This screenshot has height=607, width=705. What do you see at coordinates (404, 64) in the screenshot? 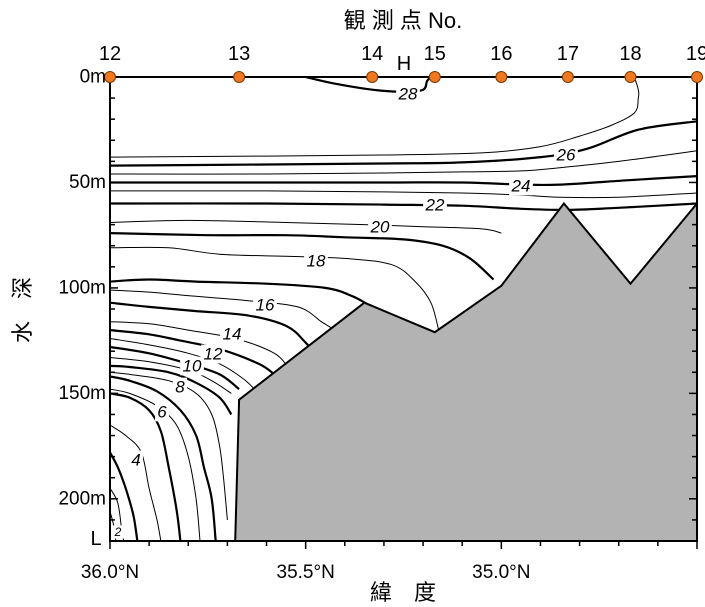
I see `high-marker-label: H` at bounding box center [404, 64].